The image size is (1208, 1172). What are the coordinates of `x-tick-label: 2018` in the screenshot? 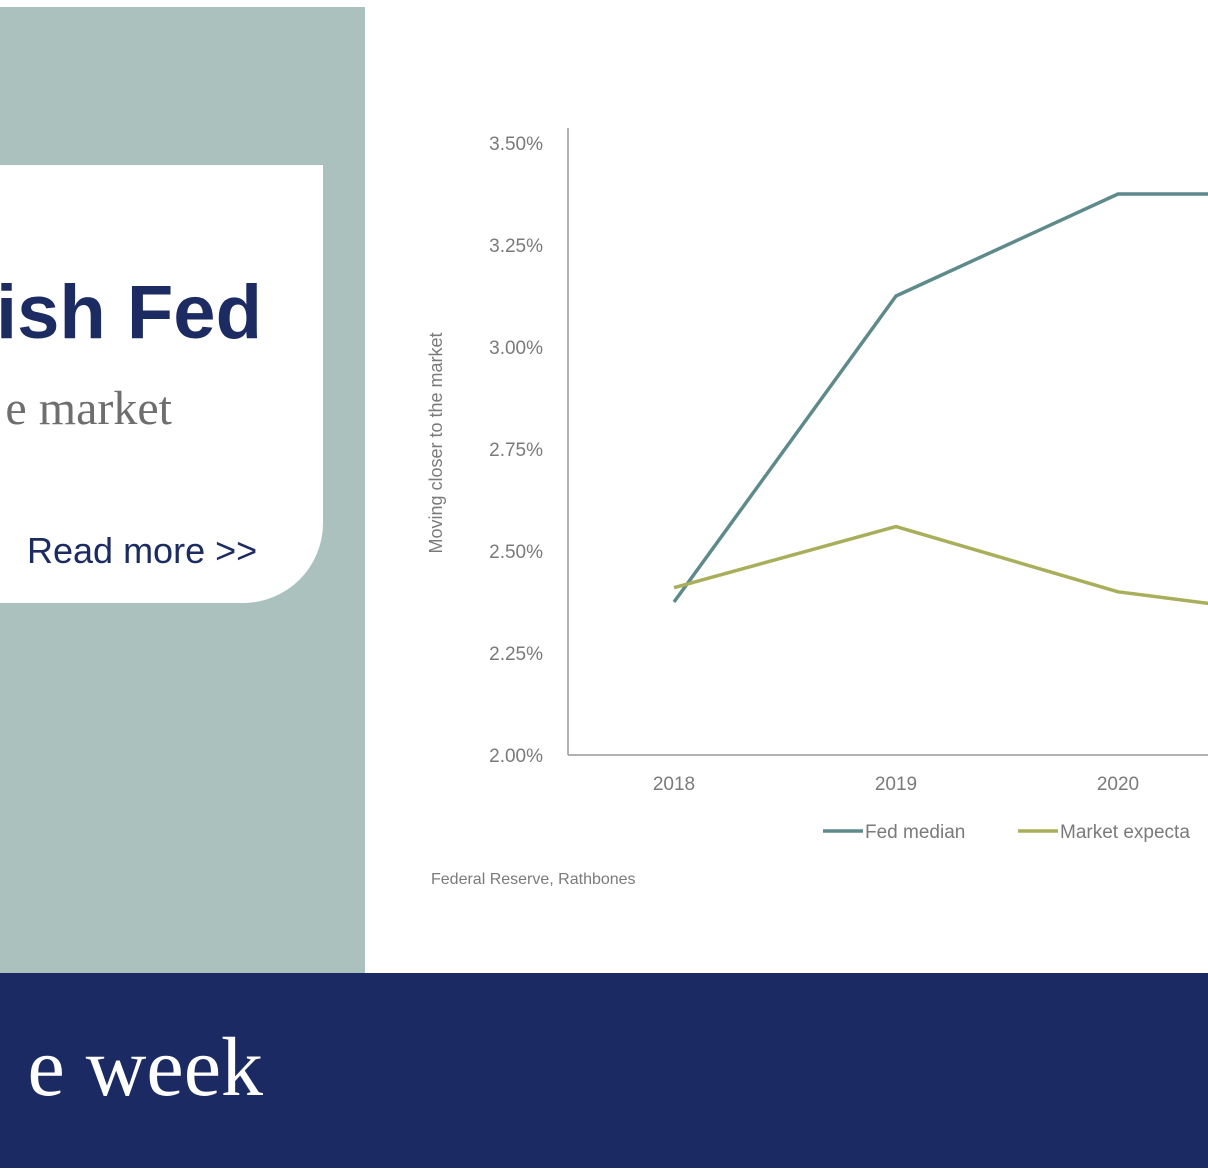 It's located at (674, 784).